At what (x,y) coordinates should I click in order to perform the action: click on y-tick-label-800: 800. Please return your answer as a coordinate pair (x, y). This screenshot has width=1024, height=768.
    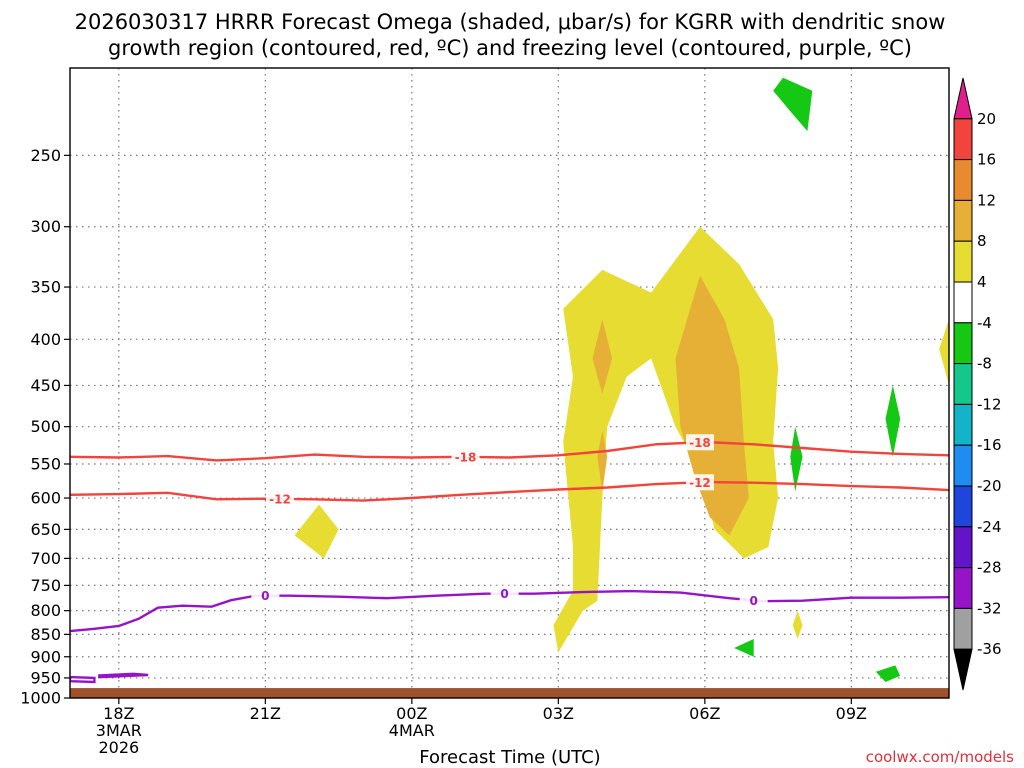
    Looking at the image, I should click on (45, 610).